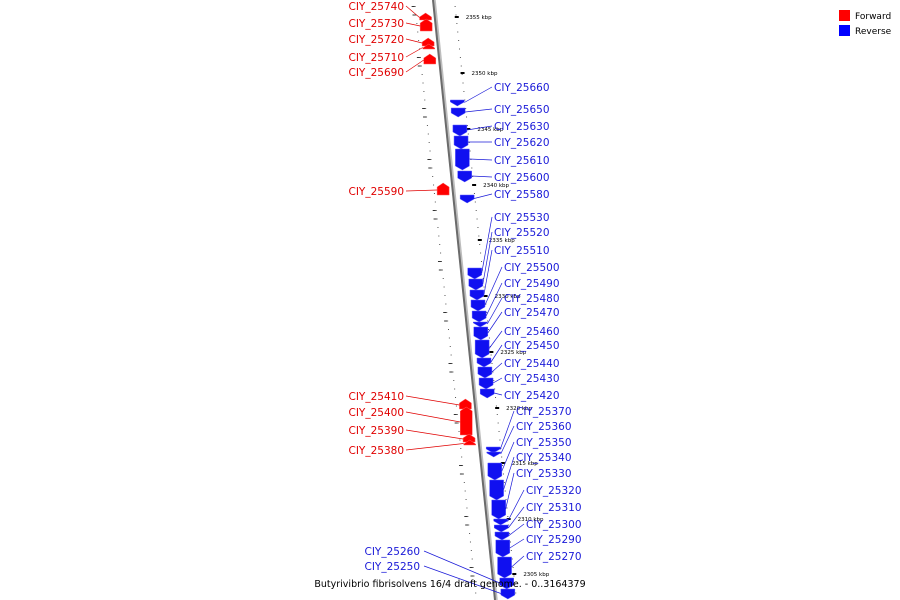 This screenshot has height=600, width=900. Describe the element at coordinates (502, 241) in the screenshot. I see `tick-label: 2335 kbp` at that location.